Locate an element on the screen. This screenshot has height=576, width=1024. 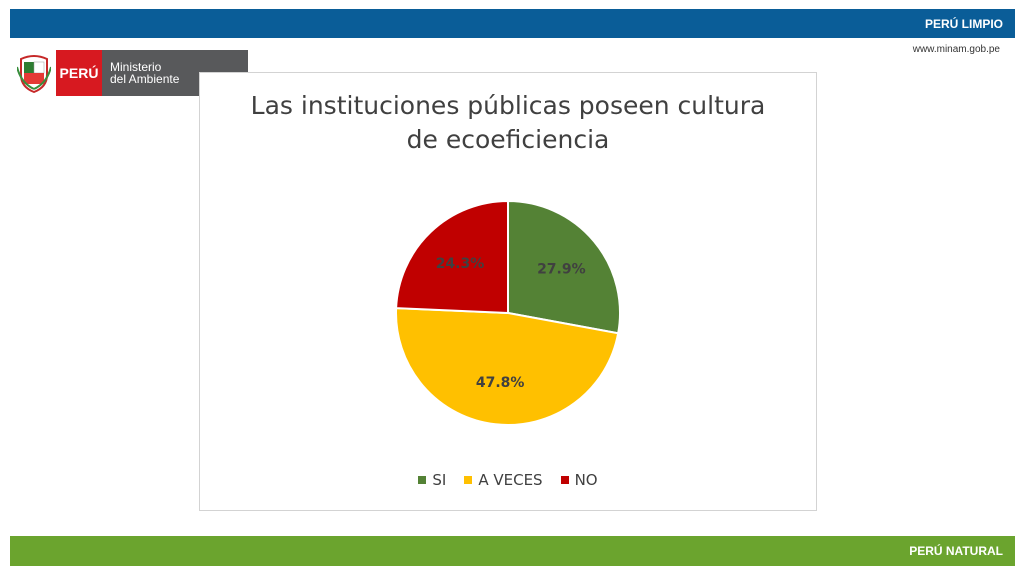
chart-title-line2: de ecoeficiencia is located at coordinates (508, 139).